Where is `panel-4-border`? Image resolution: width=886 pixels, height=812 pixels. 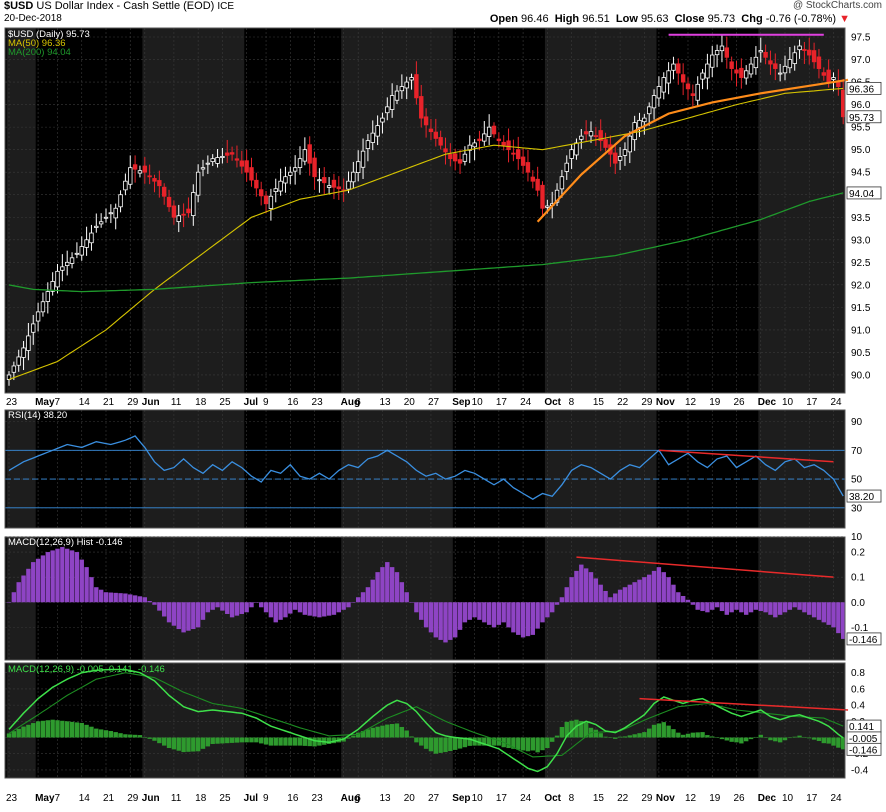 panel-4-border is located at coordinates (425, 720).